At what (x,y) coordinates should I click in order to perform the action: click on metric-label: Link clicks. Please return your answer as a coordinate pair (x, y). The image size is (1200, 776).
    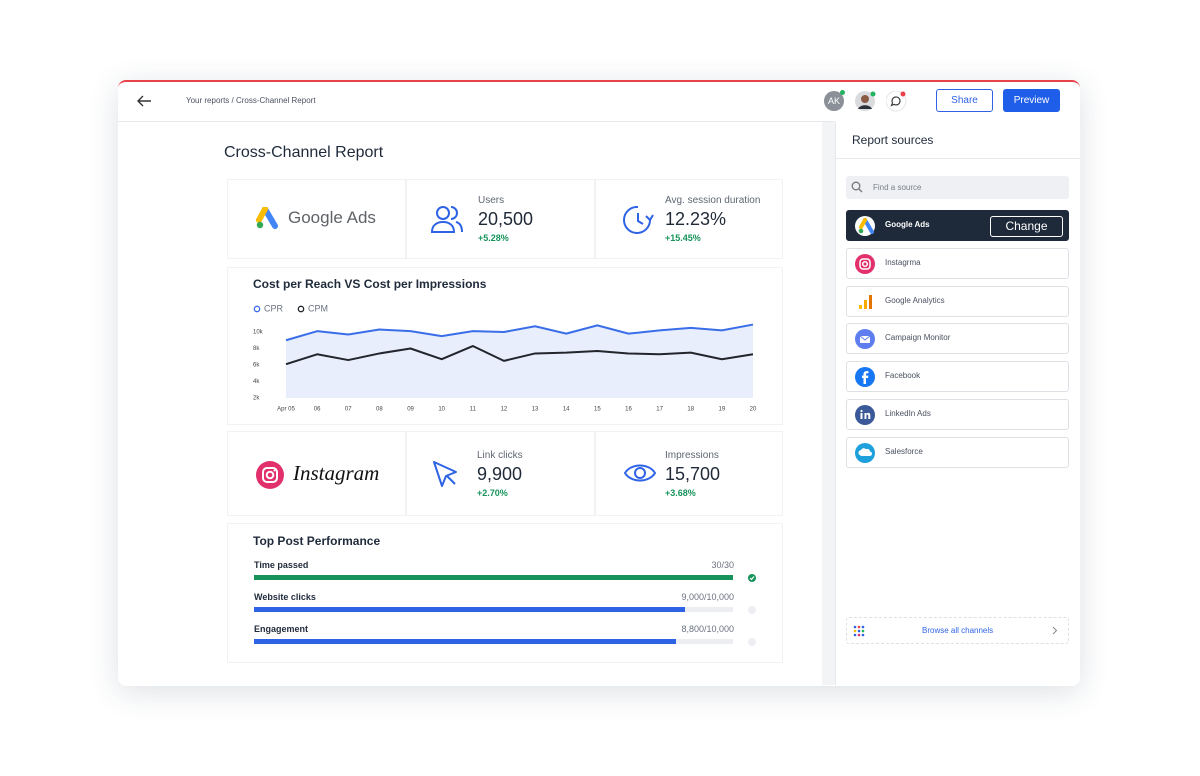
    Looking at the image, I should click on (500, 455).